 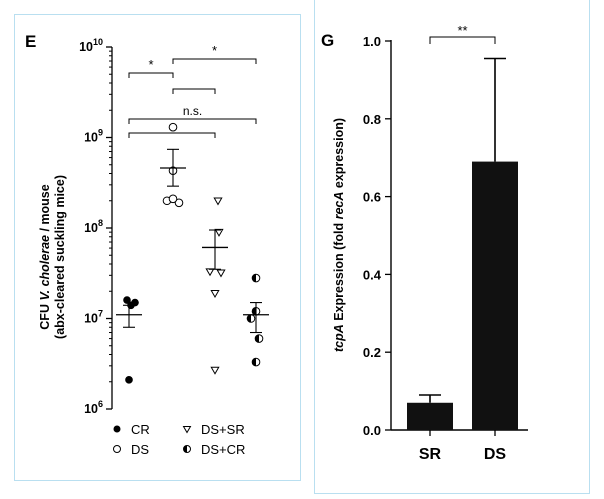 I want to click on legend-label: DS, so click(x=140, y=449).